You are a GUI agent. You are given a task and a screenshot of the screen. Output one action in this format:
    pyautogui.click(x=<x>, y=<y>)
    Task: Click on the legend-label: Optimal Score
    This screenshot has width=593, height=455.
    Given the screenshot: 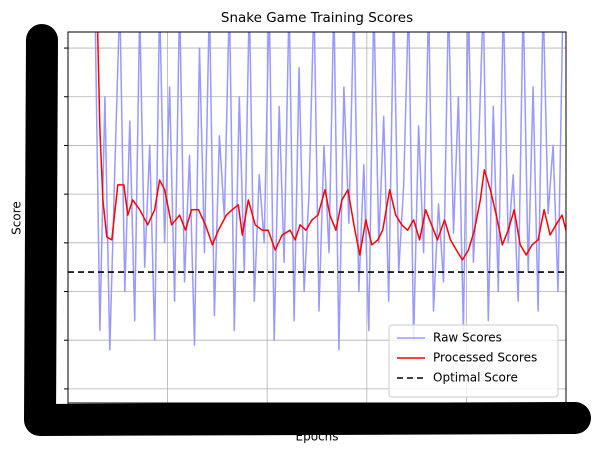 What is the action you would take?
    pyautogui.click(x=475, y=378)
    